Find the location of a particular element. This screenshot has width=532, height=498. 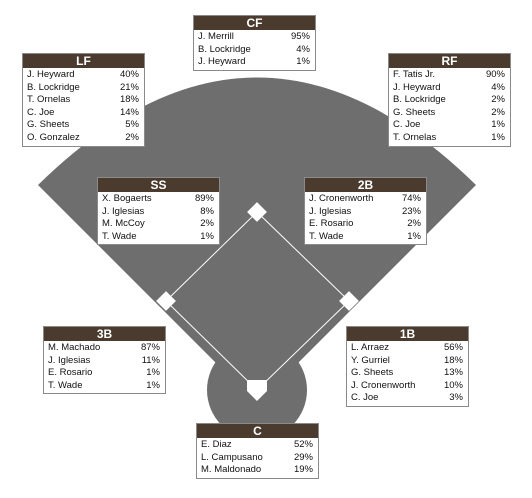

player-percentage: 19% is located at coordinates (303, 470).